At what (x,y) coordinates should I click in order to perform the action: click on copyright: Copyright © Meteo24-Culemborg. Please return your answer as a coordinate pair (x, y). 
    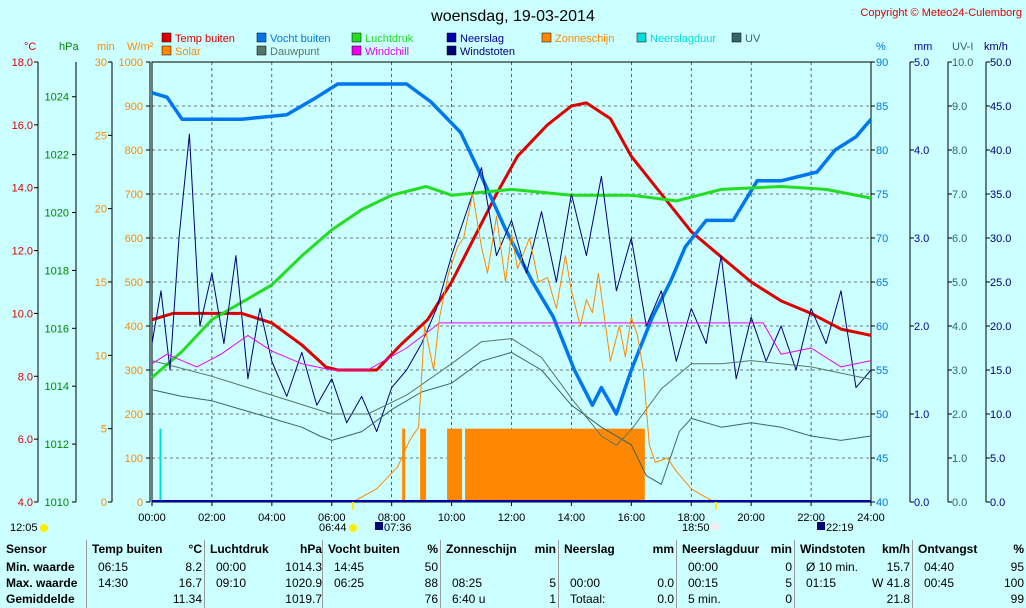
    Looking at the image, I should click on (941, 13).